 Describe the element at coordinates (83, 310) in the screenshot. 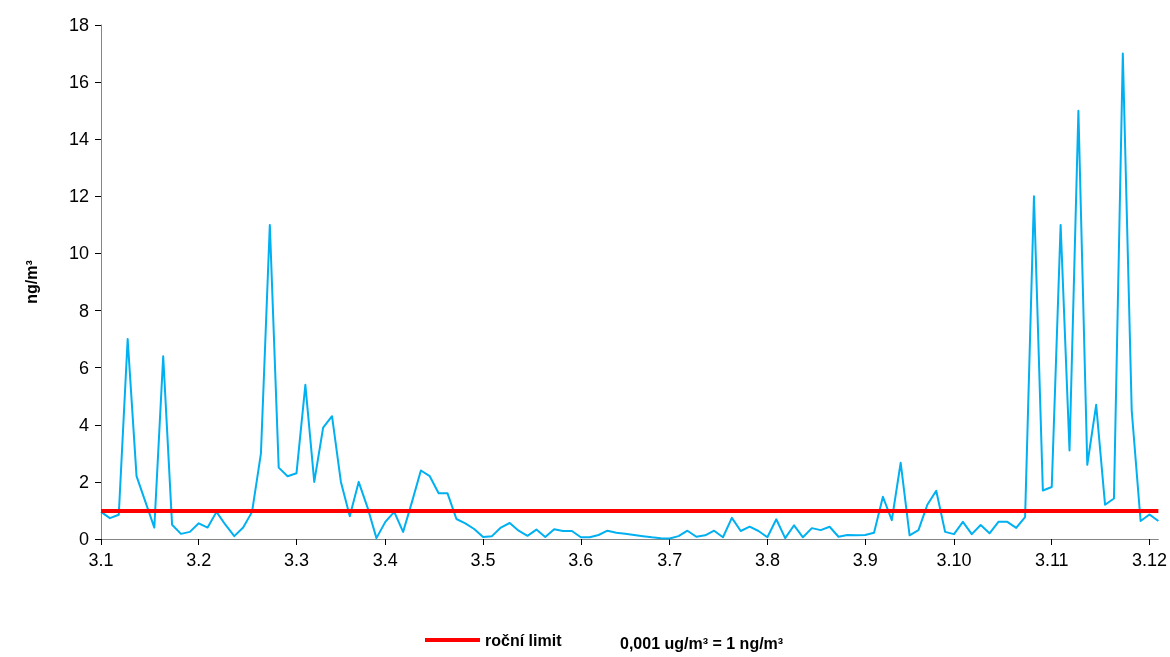

I see `y-tick-label: 8` at that location.